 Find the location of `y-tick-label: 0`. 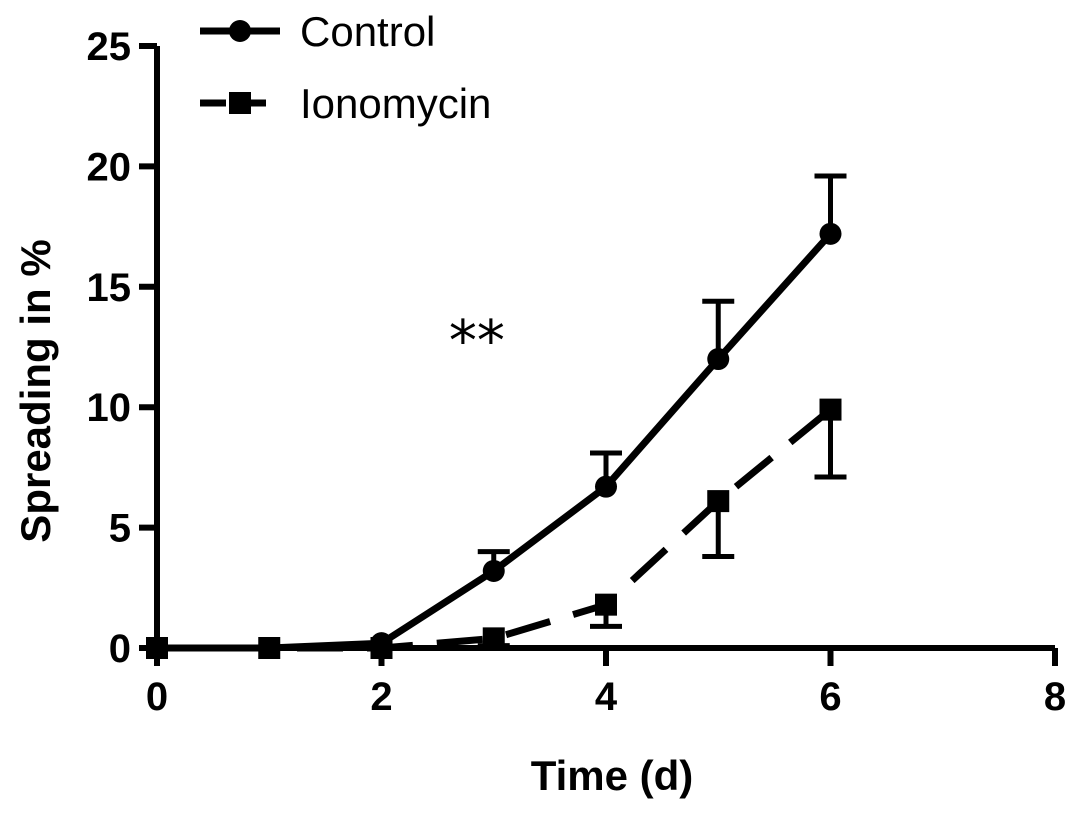

y-tick-label: 0 is located at coordinates (120, 649).